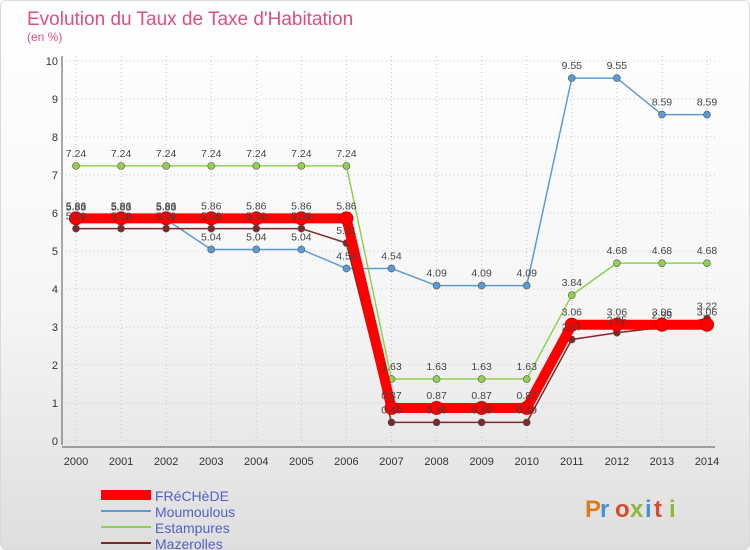 The width and height of the screenshot is (750, 550). Describe the element at coordinates (192, 528) in the screenshot. I see `legend-label: Estampures` at that location.